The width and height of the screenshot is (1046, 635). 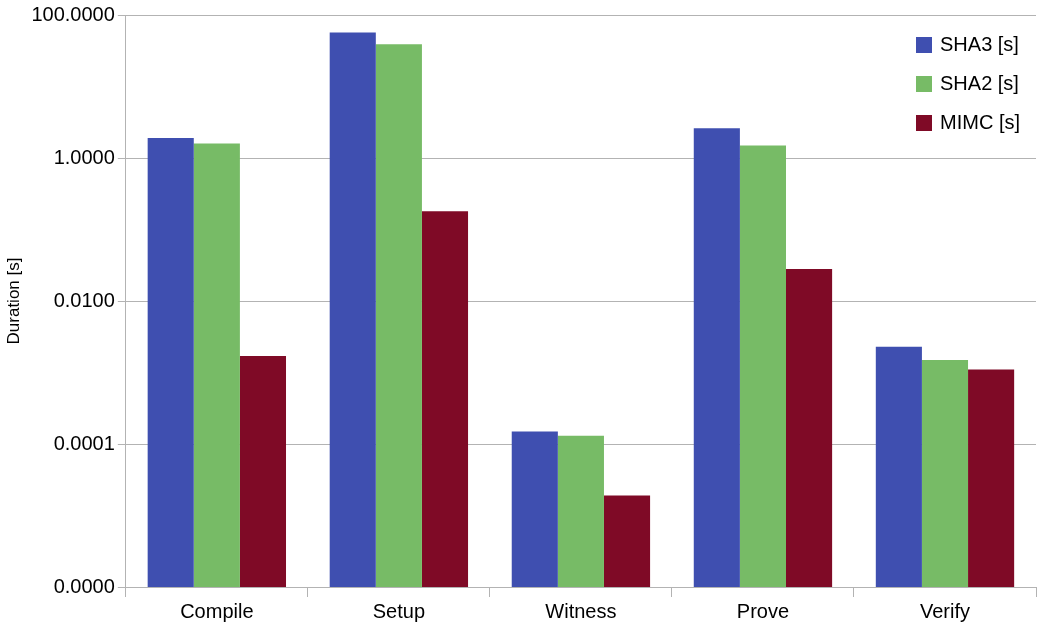 I want to click on x-tick-label: Compile, so click(x=217, y=610).